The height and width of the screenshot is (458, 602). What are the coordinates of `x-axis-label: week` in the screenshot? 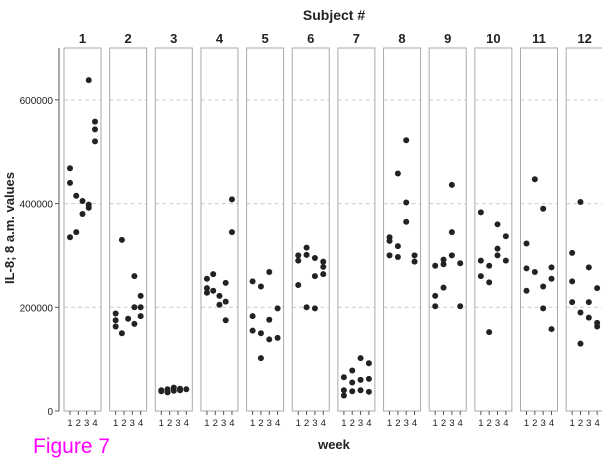 It's located at (334, 444).